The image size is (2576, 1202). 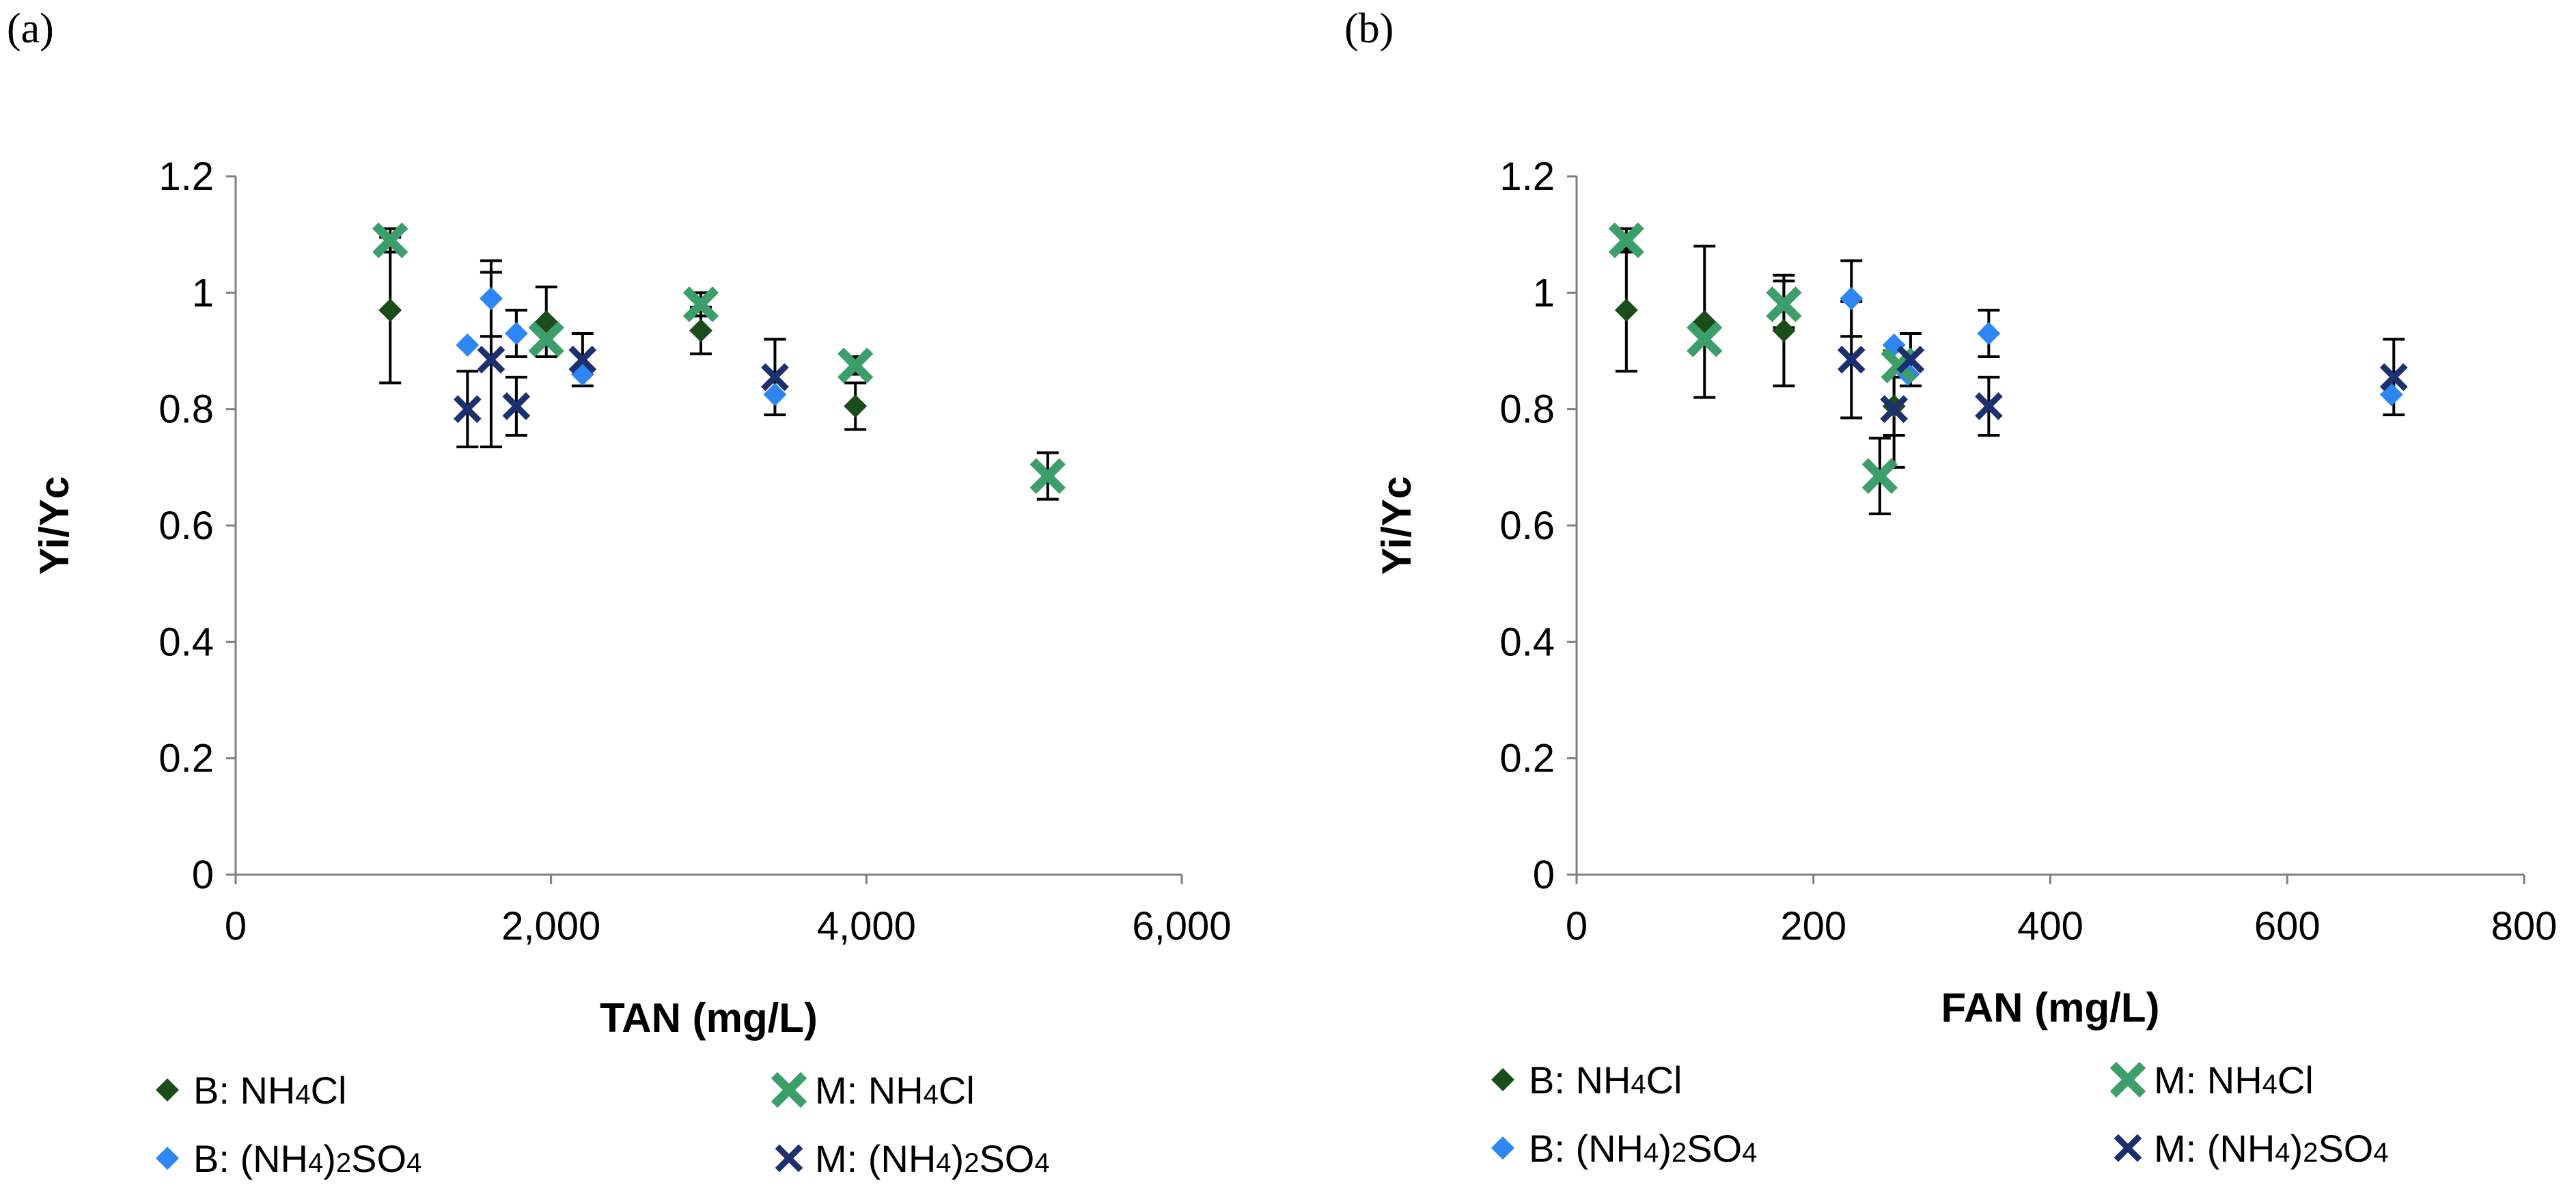 I want to click on x-axis-title: TAN (mg/L), so click(x=709, y=1018).